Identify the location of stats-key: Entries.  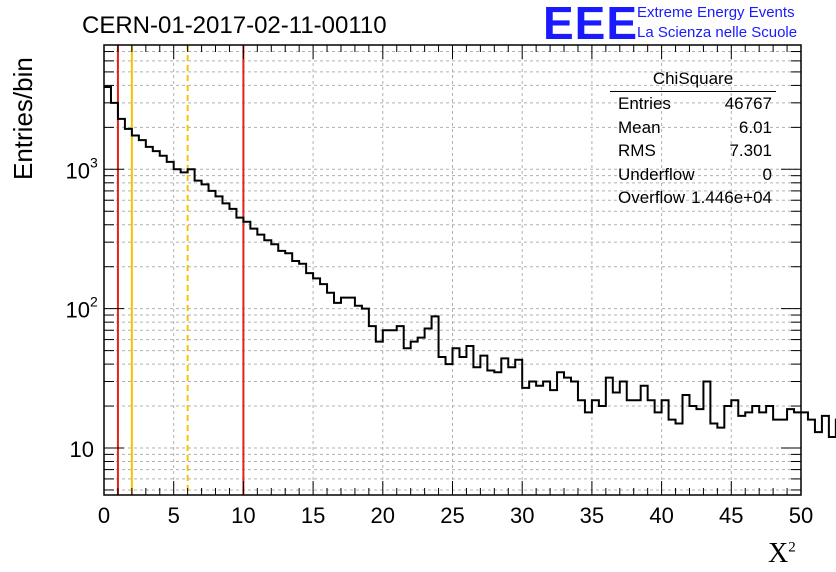
(644, 103).